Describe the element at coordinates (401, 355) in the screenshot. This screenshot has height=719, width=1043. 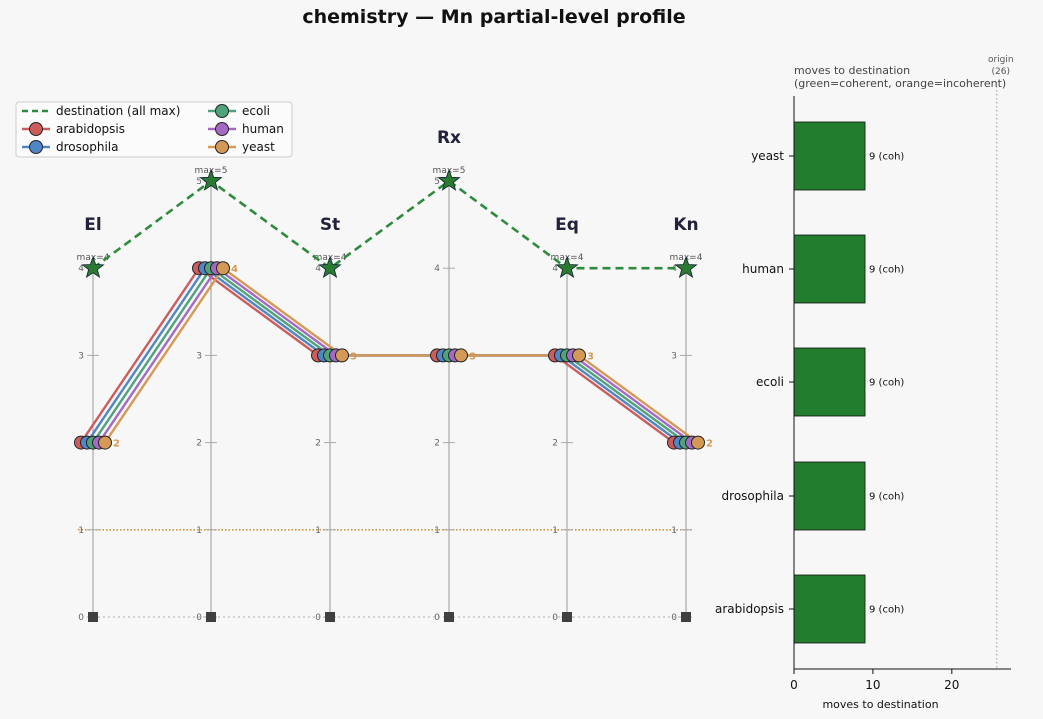
I see `series-line-yeast` at that location.